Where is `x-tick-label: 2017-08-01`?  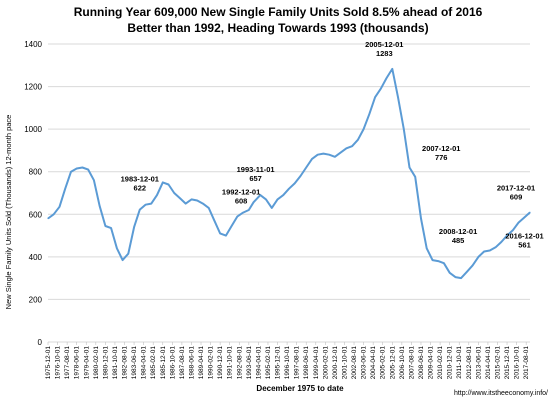
x-tick-label: 2017-08-01 is located at coordinates (526, 363).